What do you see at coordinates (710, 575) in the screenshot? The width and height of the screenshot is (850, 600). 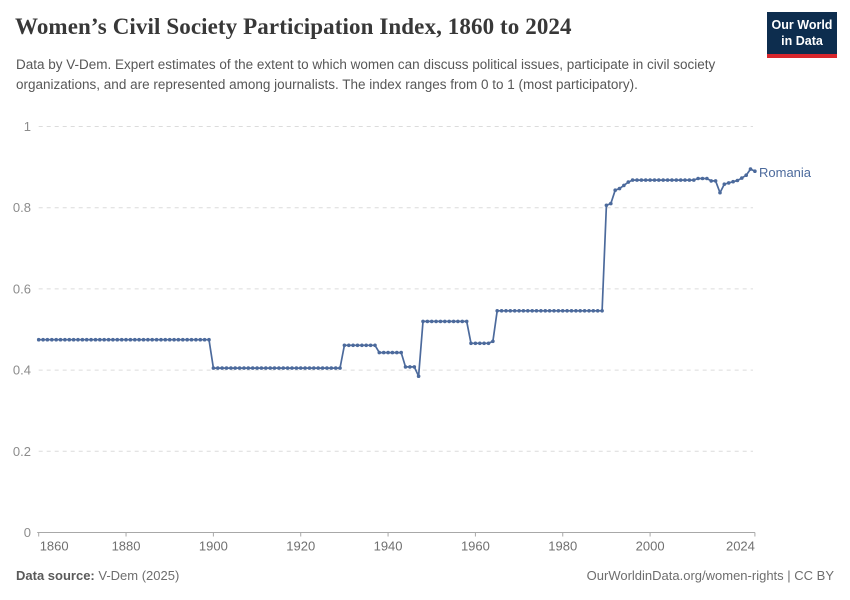 I see `owid-url-link: OurWorldinData.org/women-rights | CC BY` at bounding box center [710, 575].